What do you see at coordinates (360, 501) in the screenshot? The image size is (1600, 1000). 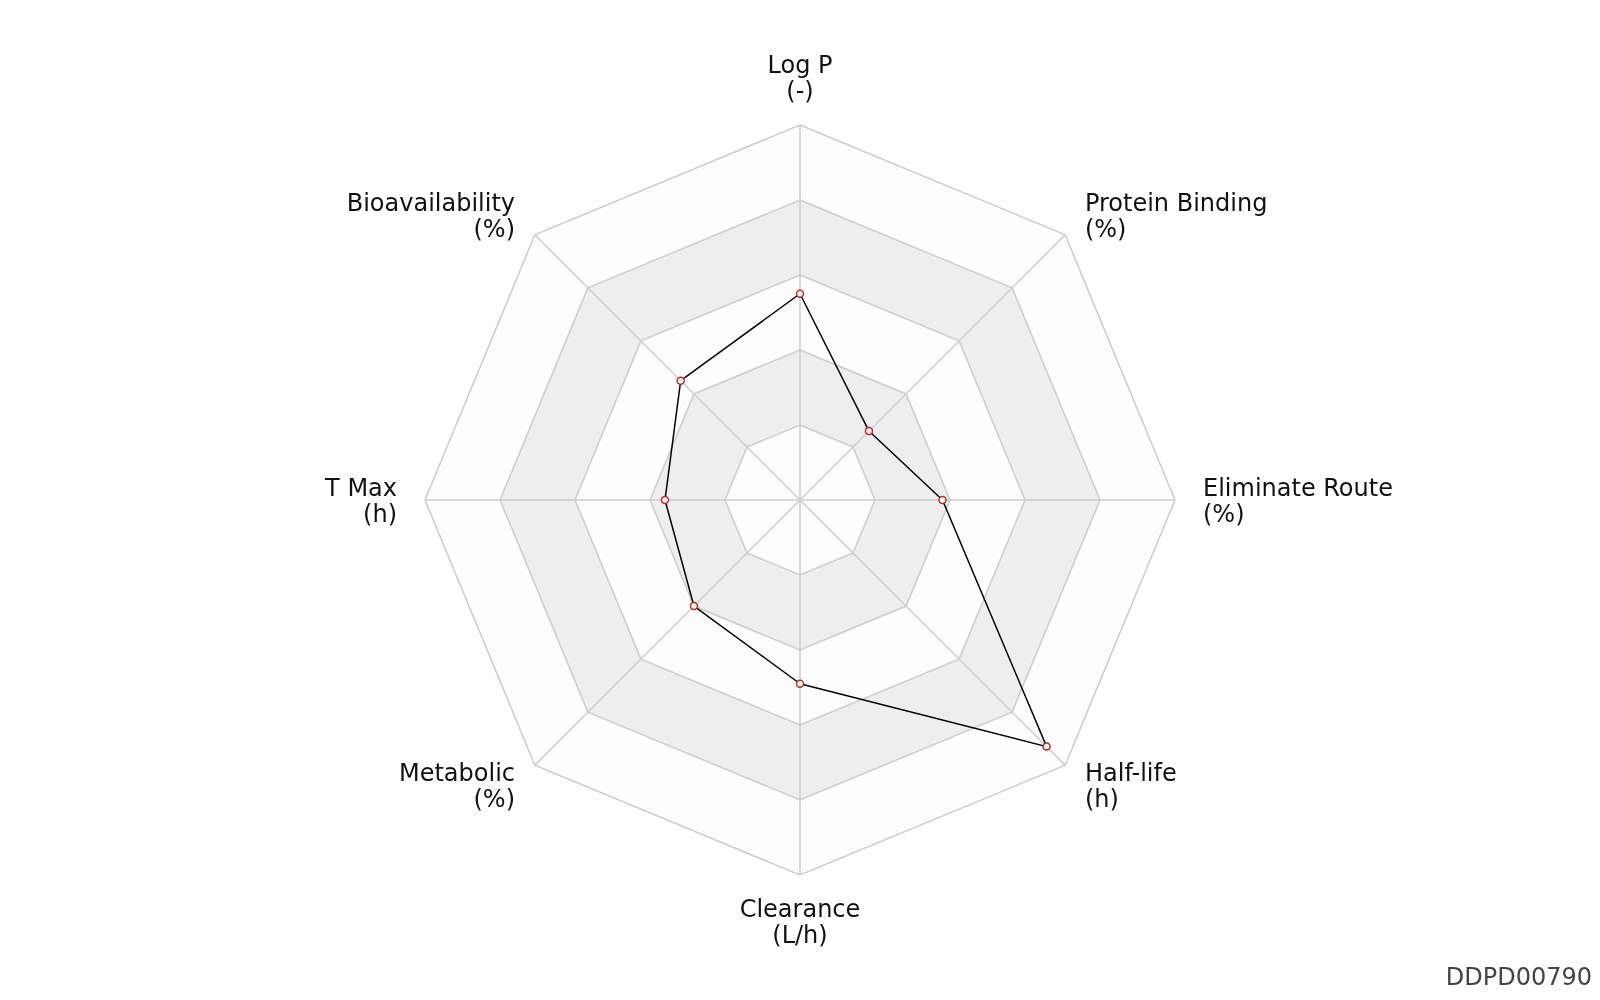 I see `spoke-label: T Max (h)` at bounding box center [360, 501].